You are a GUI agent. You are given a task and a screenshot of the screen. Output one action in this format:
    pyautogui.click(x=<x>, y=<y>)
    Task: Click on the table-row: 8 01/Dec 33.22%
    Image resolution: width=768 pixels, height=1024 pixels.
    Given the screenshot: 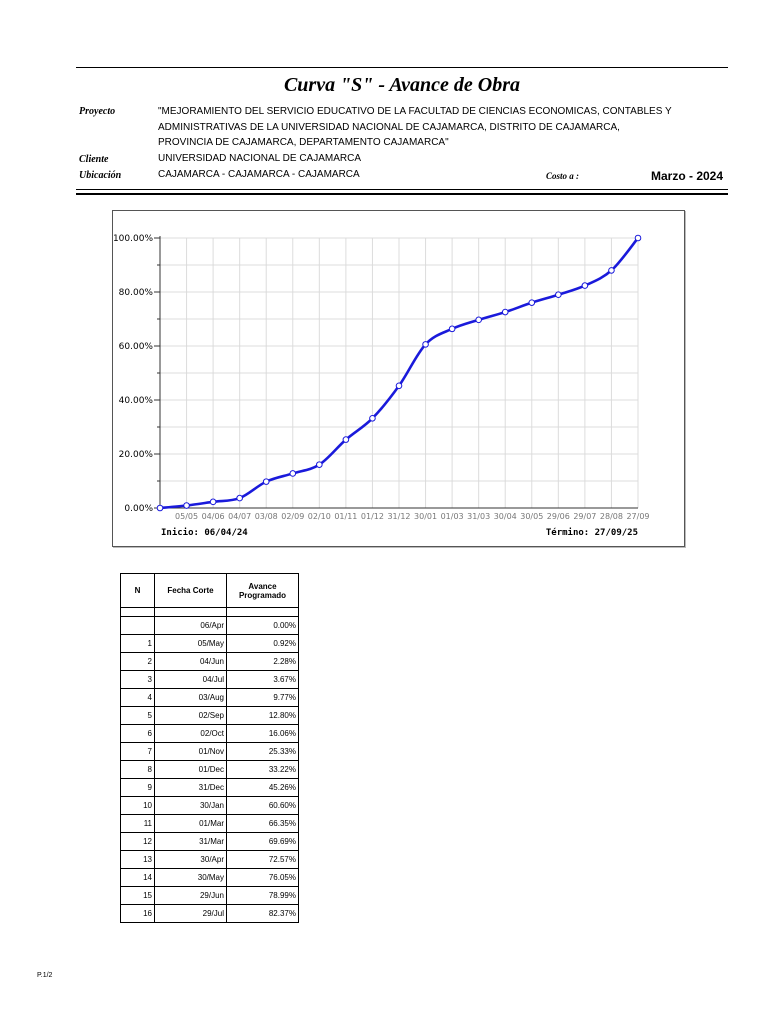 What is the action you would take?
    pyautogui.click(x=209, y=769)
    